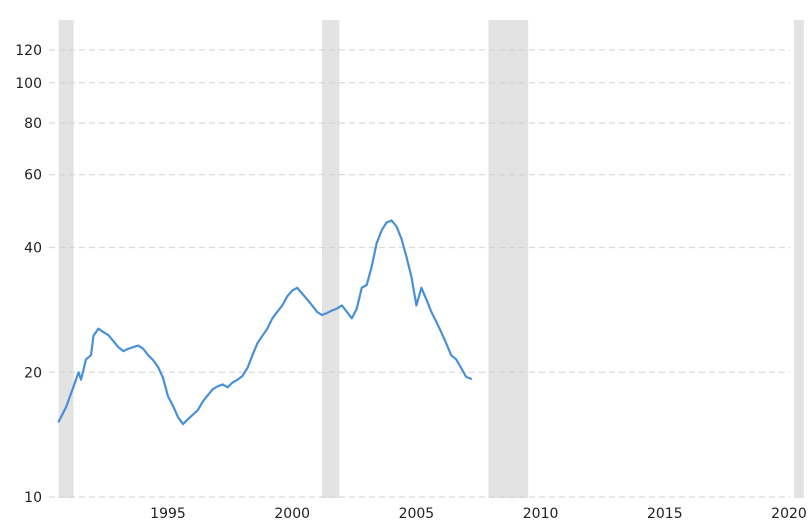  What do you see at coordinates (168, 514) in the screenshot?
I see `x-tick-label-1995: 1995` at bounding box center [168, 514].